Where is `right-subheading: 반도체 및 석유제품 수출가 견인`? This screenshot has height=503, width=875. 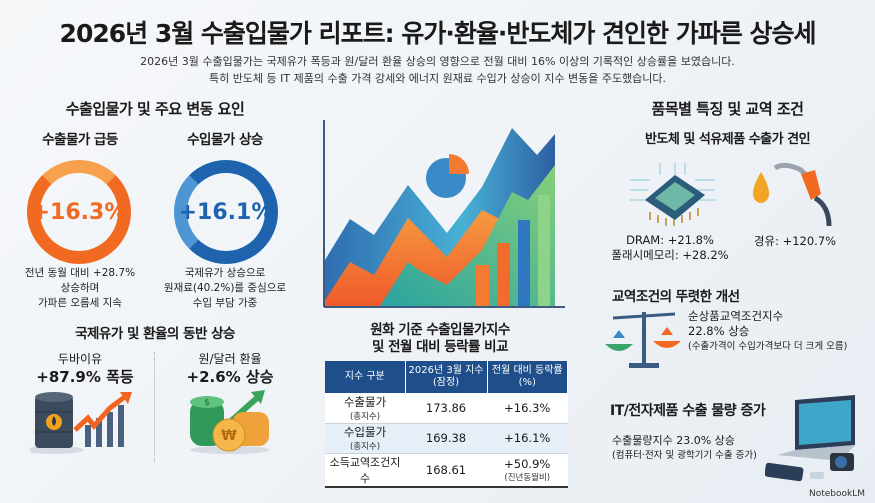
right-subheading: 반도체 및 석유제품 수출가 견인 is located at coordinates (727, 139).